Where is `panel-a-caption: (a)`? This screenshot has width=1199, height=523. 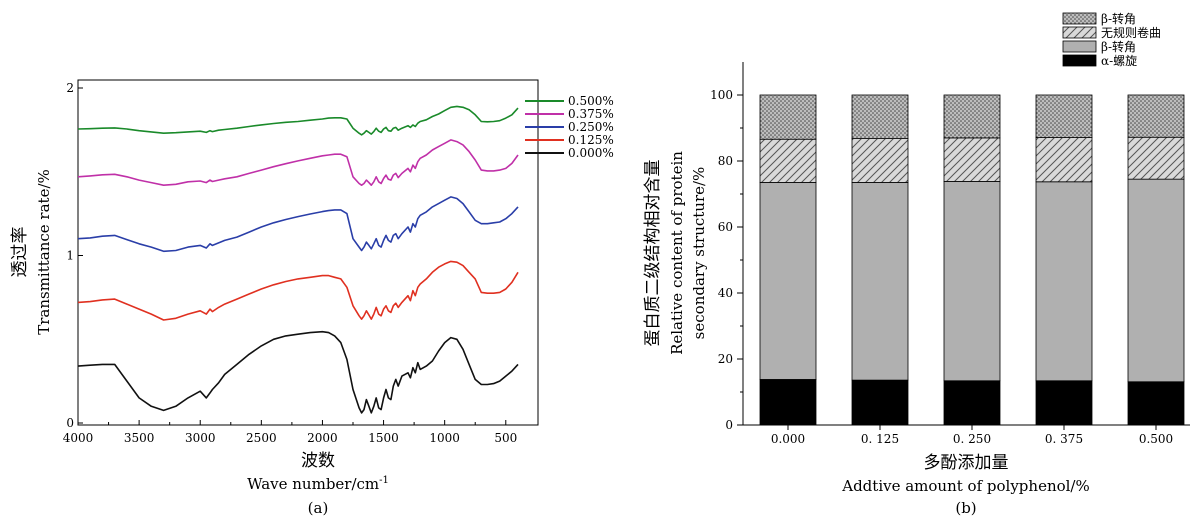 panel-a-caption: (a) is located at coordinates (318, 508).